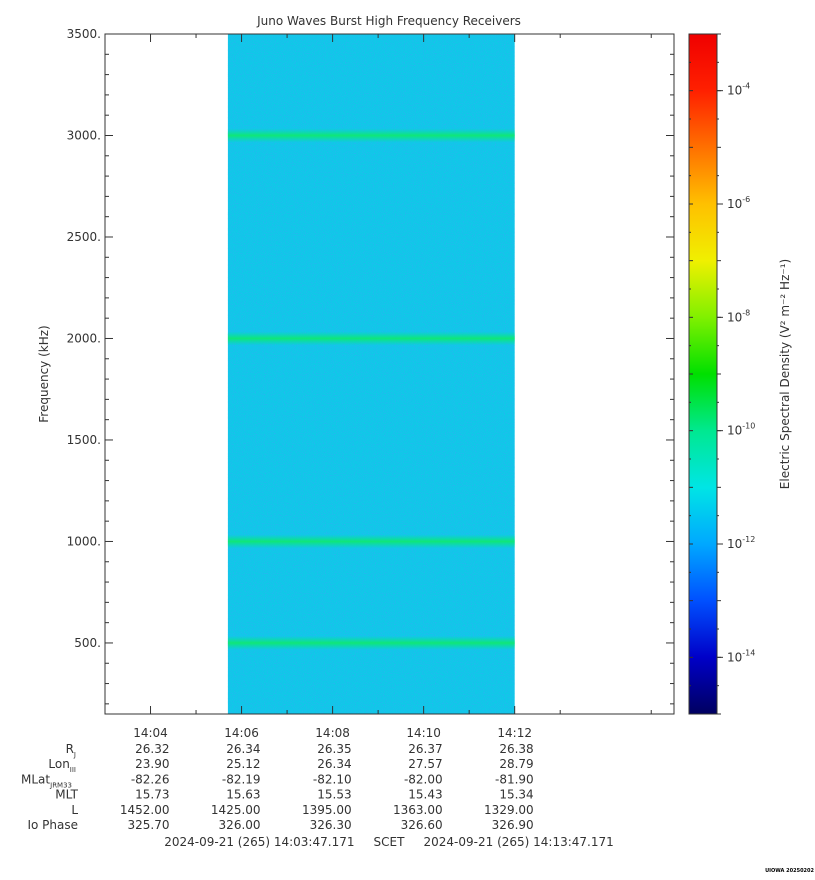 This screenshot has width=815, height=880. I want to click on ephemeris-value: 23.90, so click(152, 764).